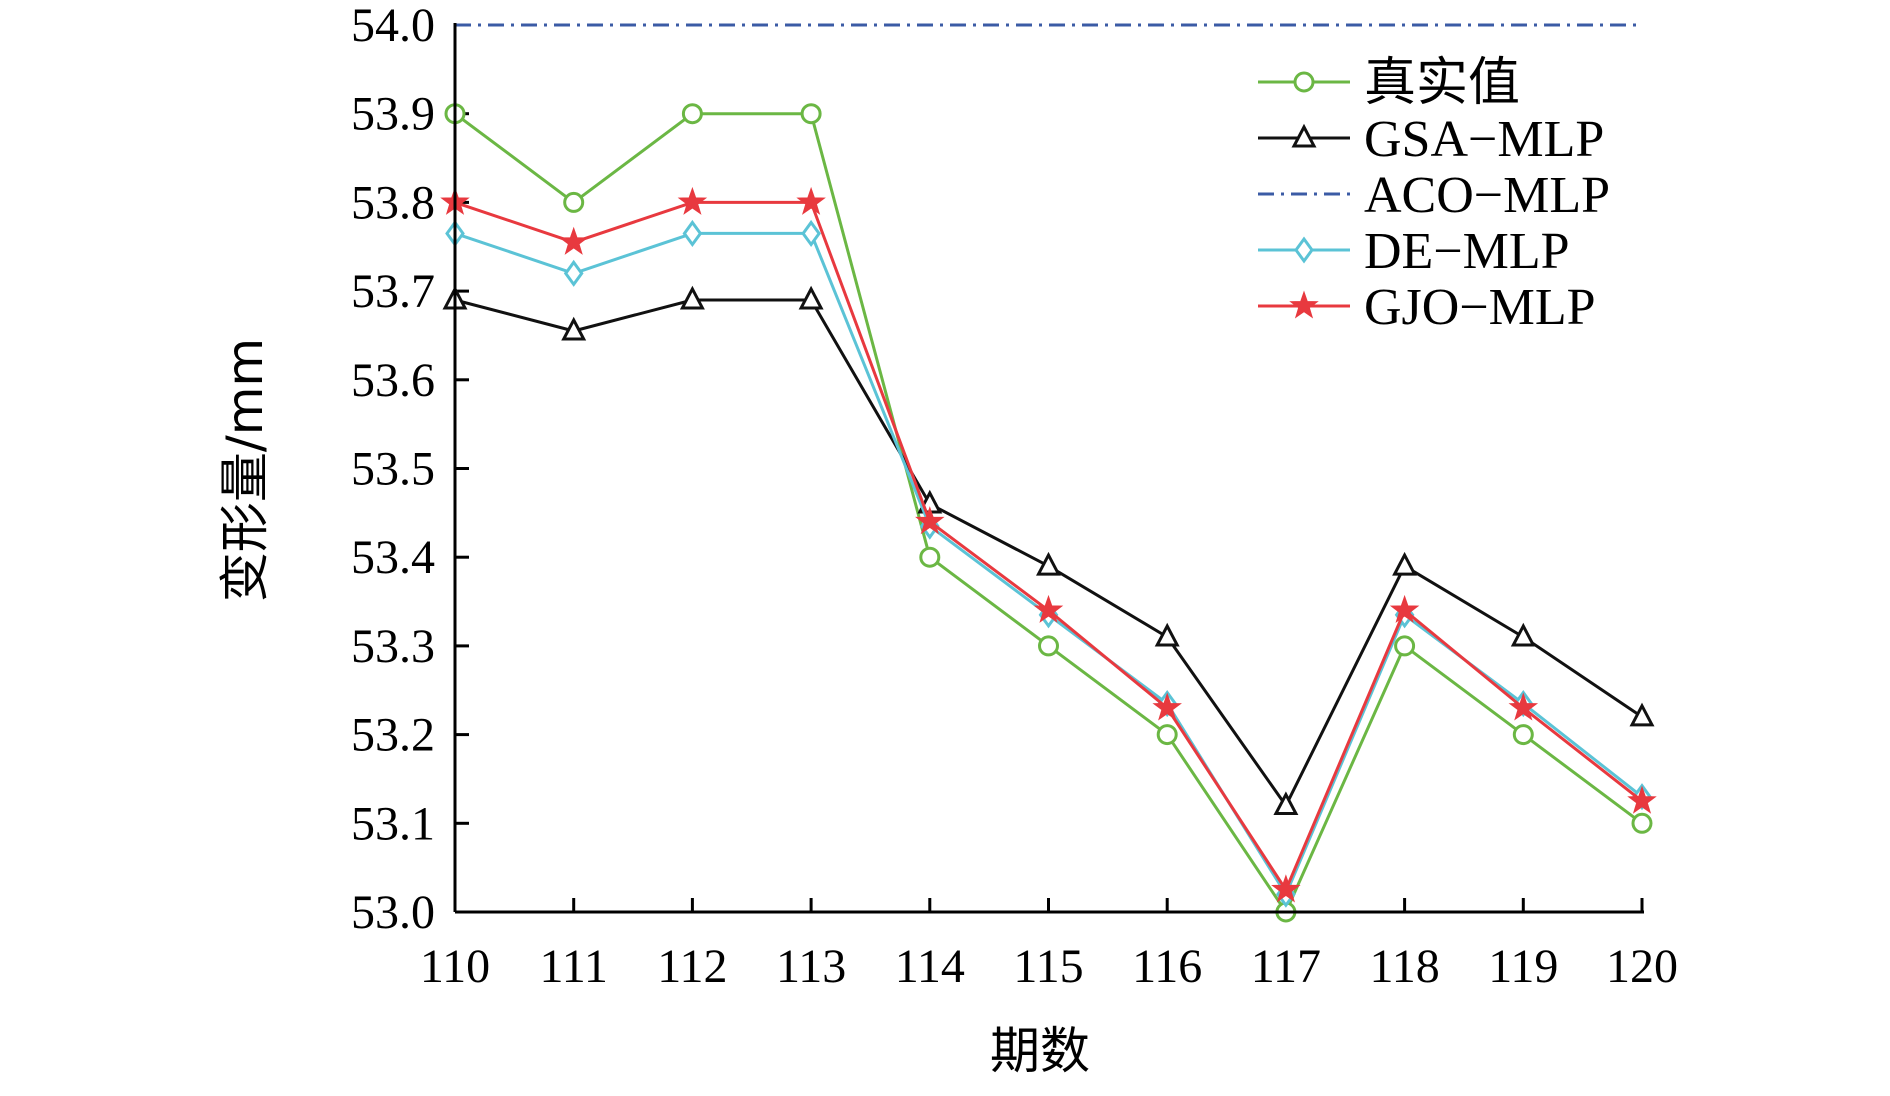 This screenshot has height=1096, width=1890. I want to click on y-tick-label: 53.4, so click(393, 557).